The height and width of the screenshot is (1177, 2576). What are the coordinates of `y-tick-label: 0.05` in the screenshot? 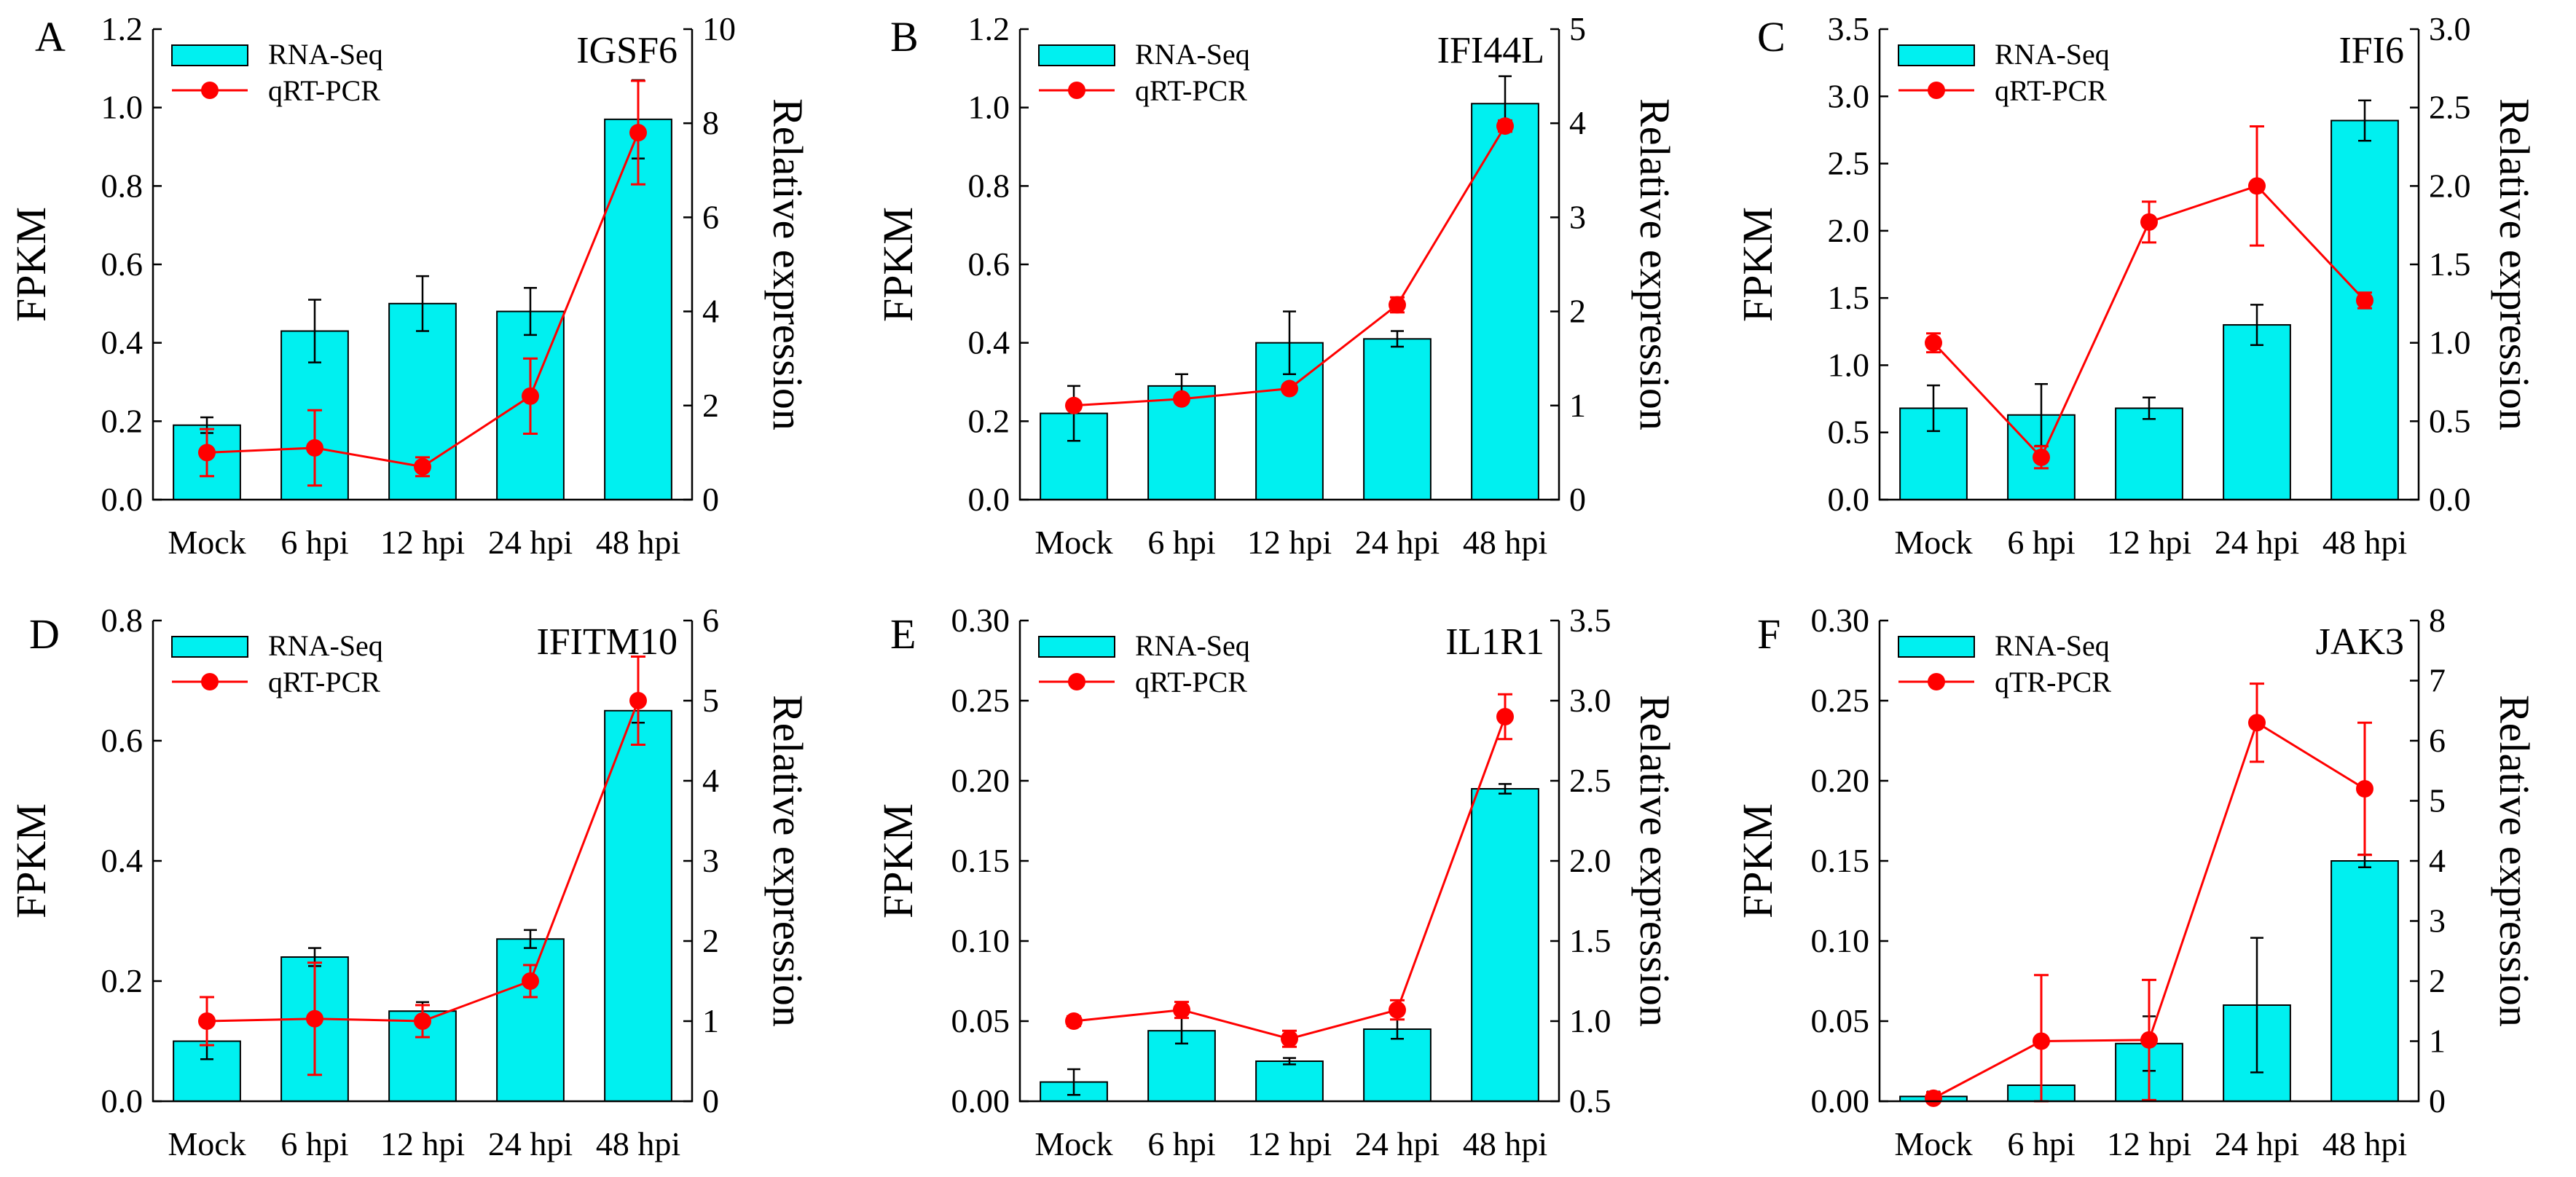 It's located at (1840, 1021).